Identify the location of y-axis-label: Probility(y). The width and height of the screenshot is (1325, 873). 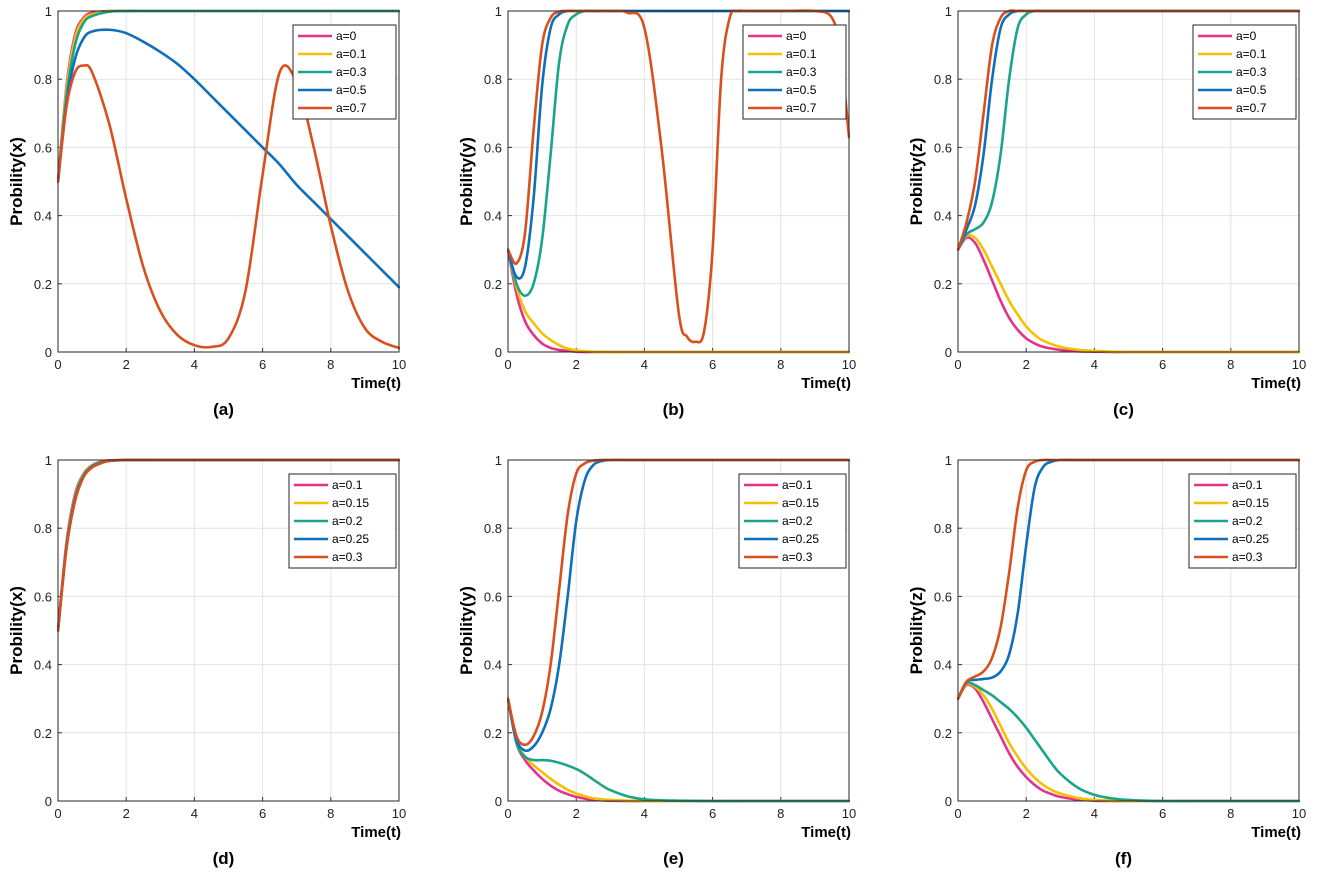
(466, 630).